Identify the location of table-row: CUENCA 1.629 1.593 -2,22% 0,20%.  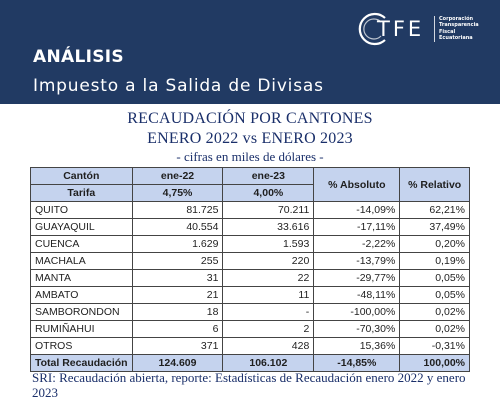
(250, 244).